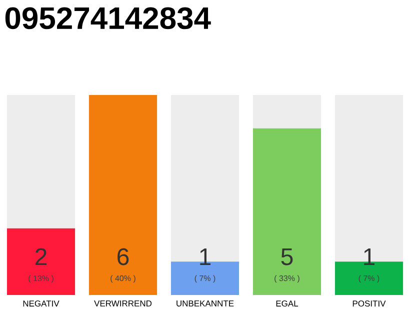  I want to click on annotation: ( 13% ), so click(41, 279).